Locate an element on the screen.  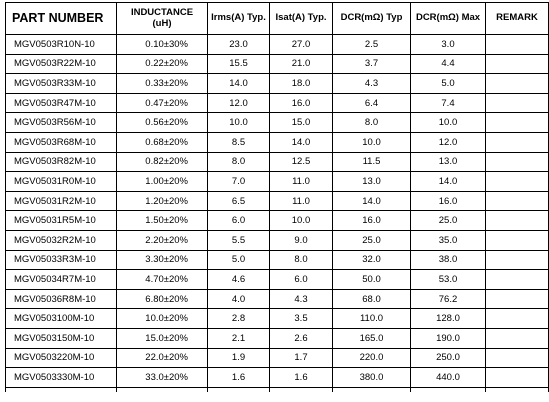
table-row: MGV05031R5M-10 1.50±20% 6.0 10.0 16.0 25.0 is located at coordinates (277, 220).